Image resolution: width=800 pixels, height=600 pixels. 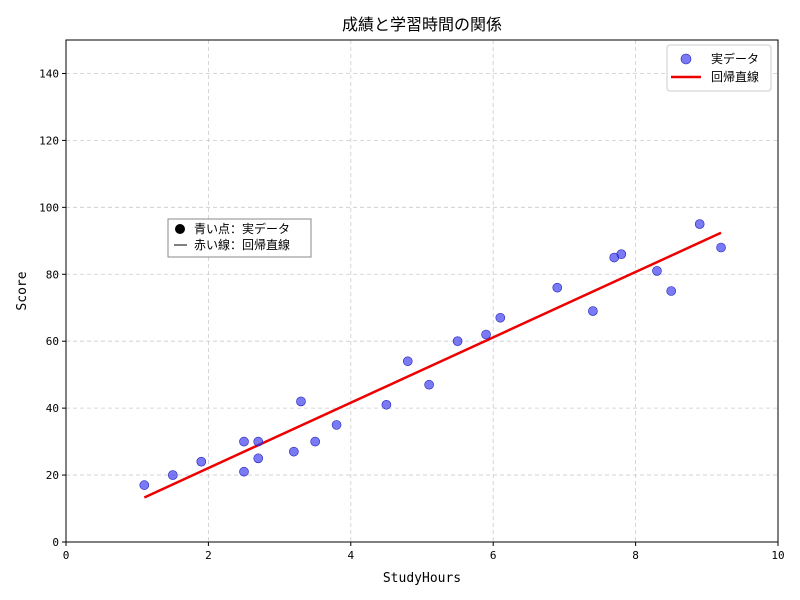 I want to click on legend-scatter-marker, so click(x=686, y=59).